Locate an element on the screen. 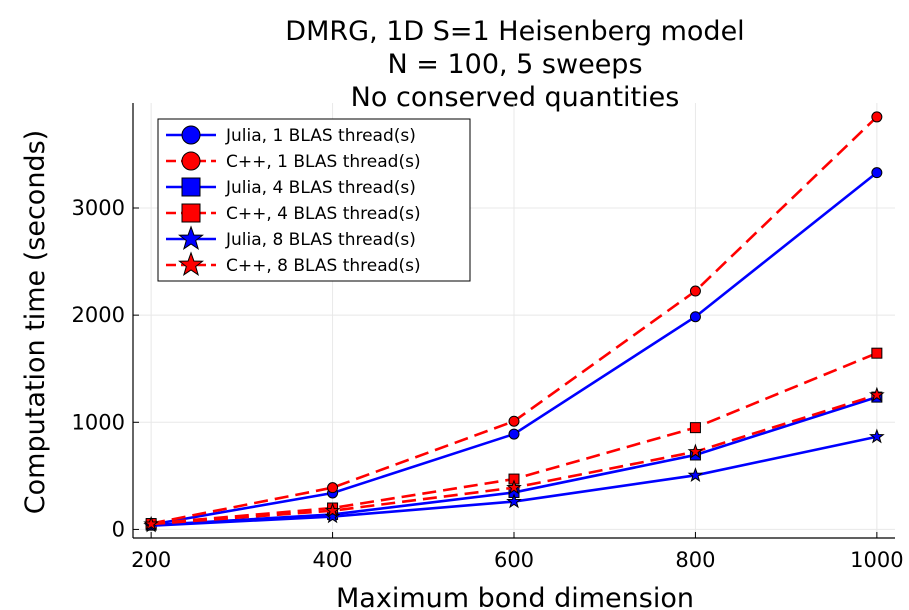 The image size is (909, 610). legend-label: Julia, 4 BLAS thread(s) is located at coordinates (320, 188).